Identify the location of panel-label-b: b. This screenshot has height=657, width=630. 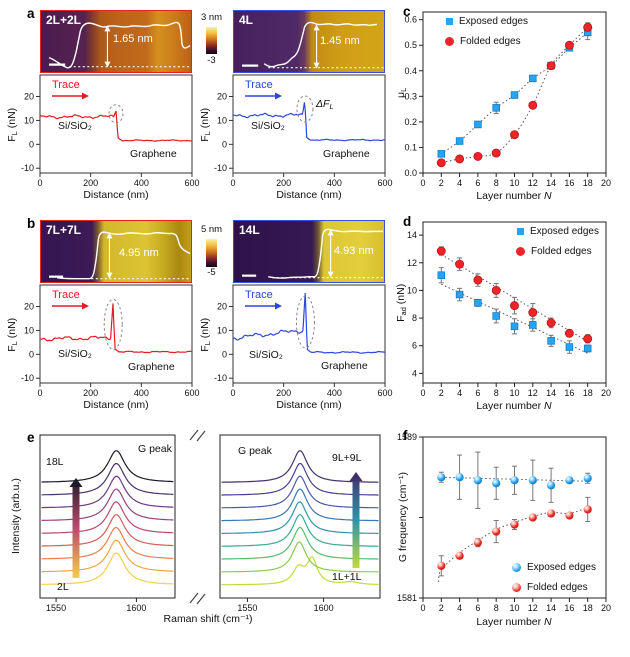
(31, 223).